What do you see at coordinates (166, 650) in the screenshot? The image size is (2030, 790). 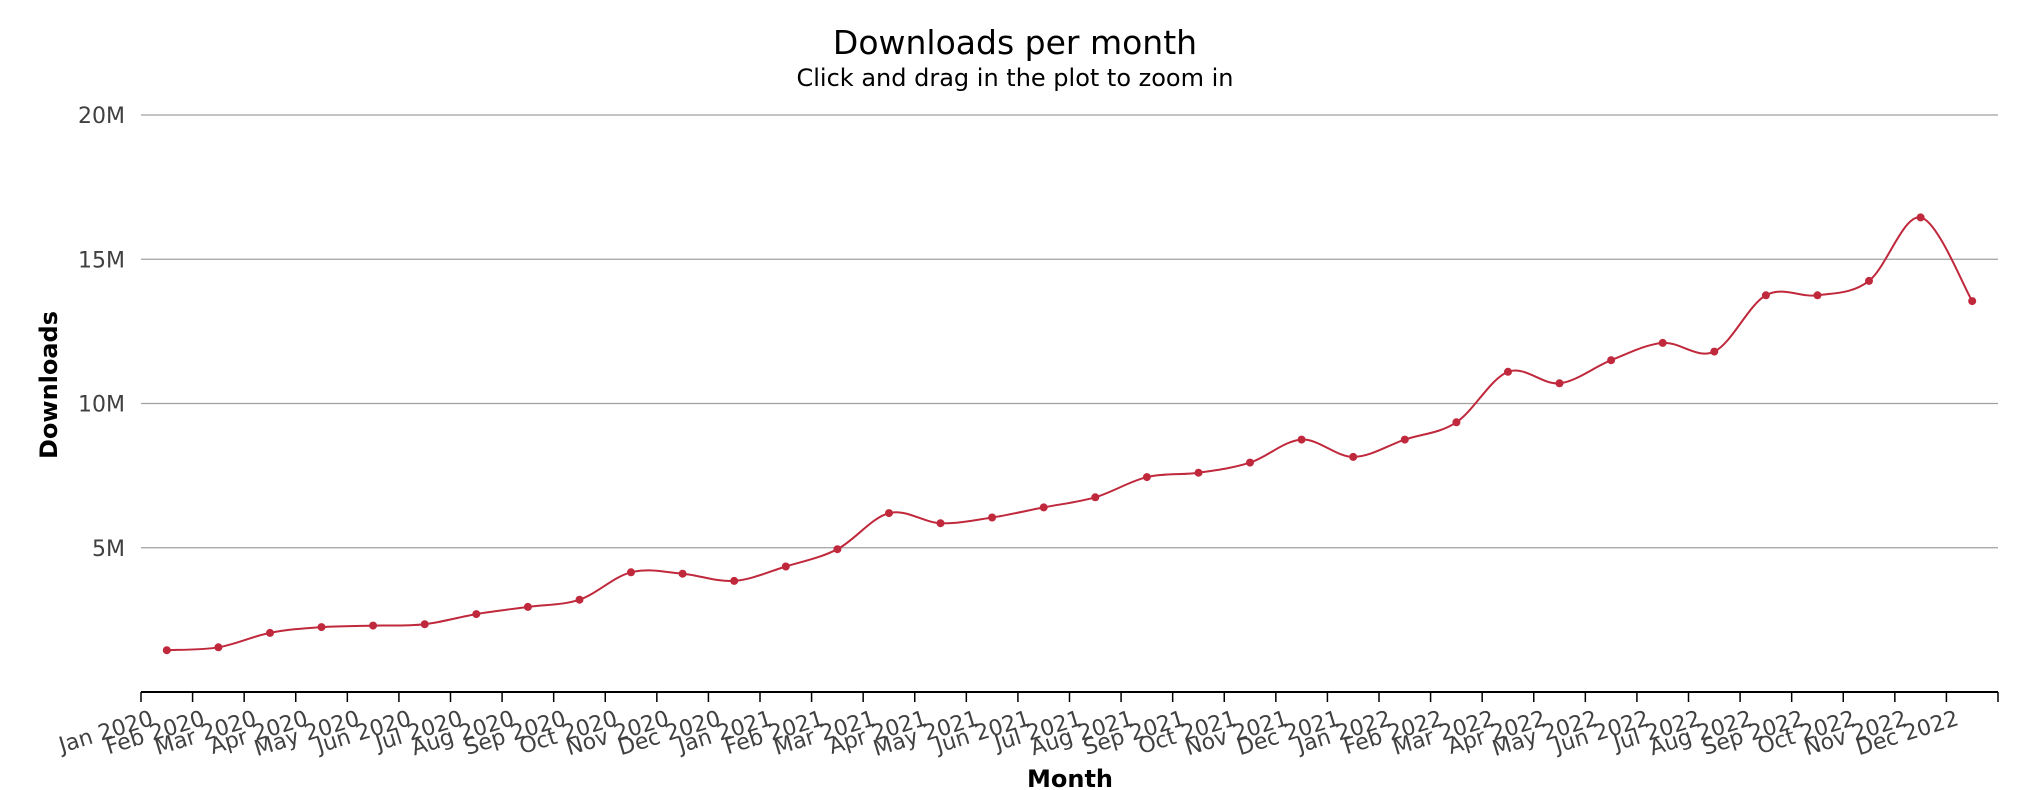 I see `data-point-jan-2020` at bounding box center [166, 650].